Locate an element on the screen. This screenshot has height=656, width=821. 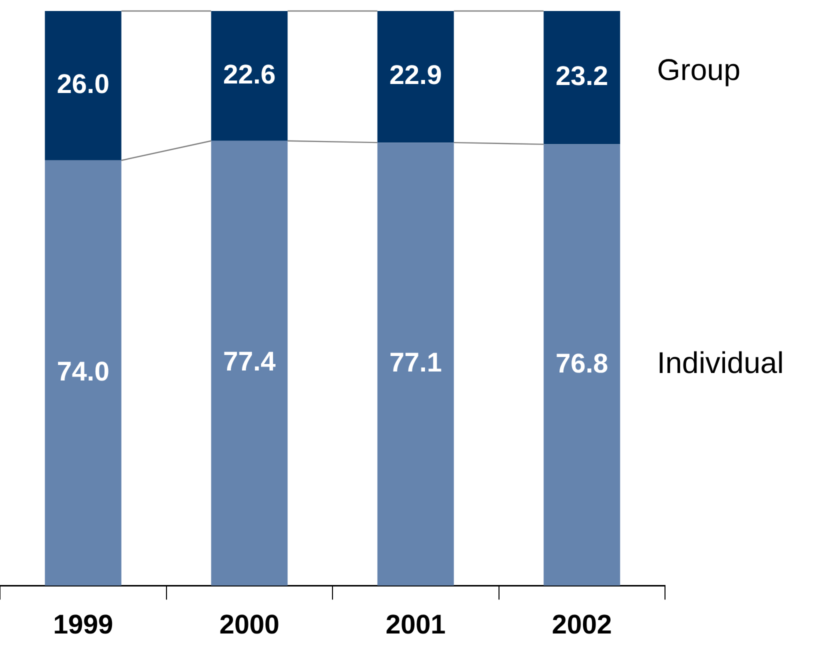
data-label: 77.1 is located at coordinates (415, 363).